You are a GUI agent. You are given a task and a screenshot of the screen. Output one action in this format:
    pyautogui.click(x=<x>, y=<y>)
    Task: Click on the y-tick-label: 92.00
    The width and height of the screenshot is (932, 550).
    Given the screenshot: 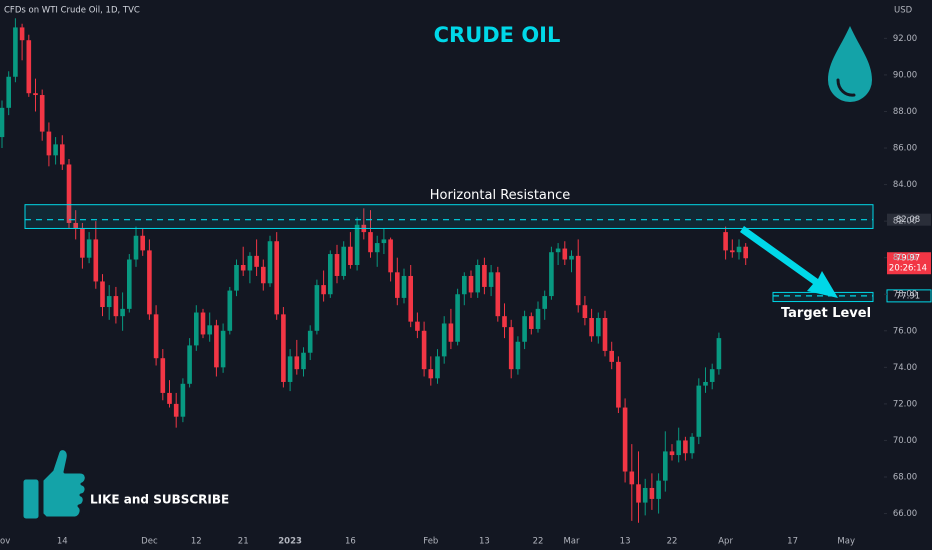 What is the action you would take?
    pyautogui.click(x=905, y=39)
    